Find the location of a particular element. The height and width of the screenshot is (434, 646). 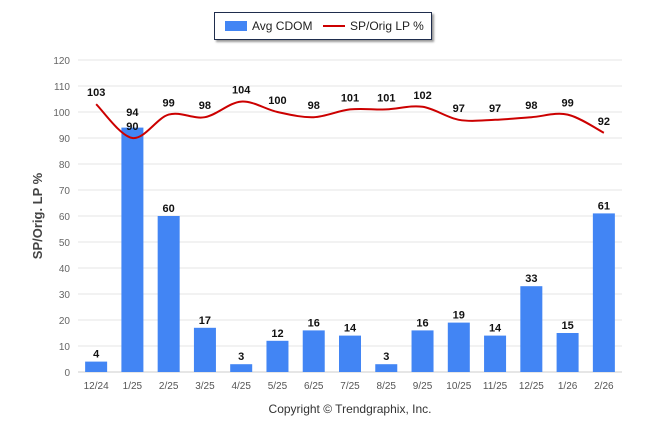

bar-data-label: 60 is located at coordinates (169, 209).